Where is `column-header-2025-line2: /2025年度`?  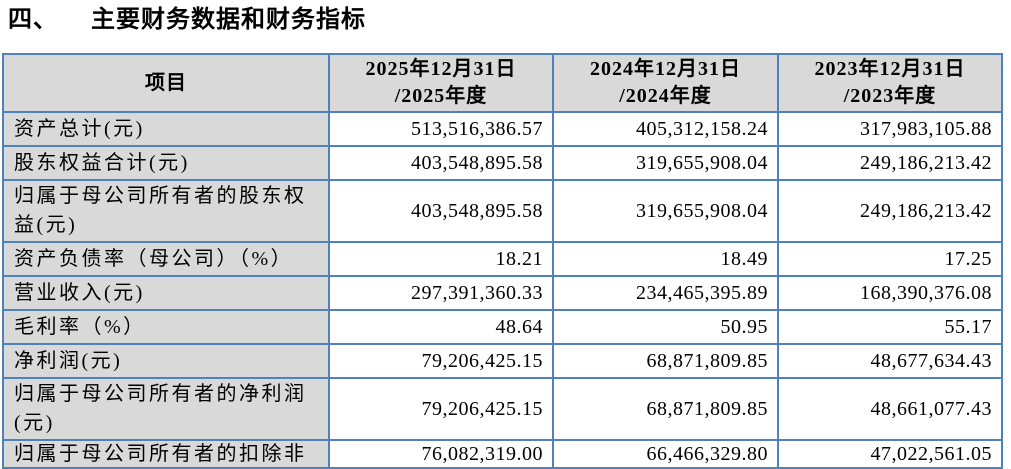
column-header-2025-line2: /2025年度 is located at coordinates (441, 96).